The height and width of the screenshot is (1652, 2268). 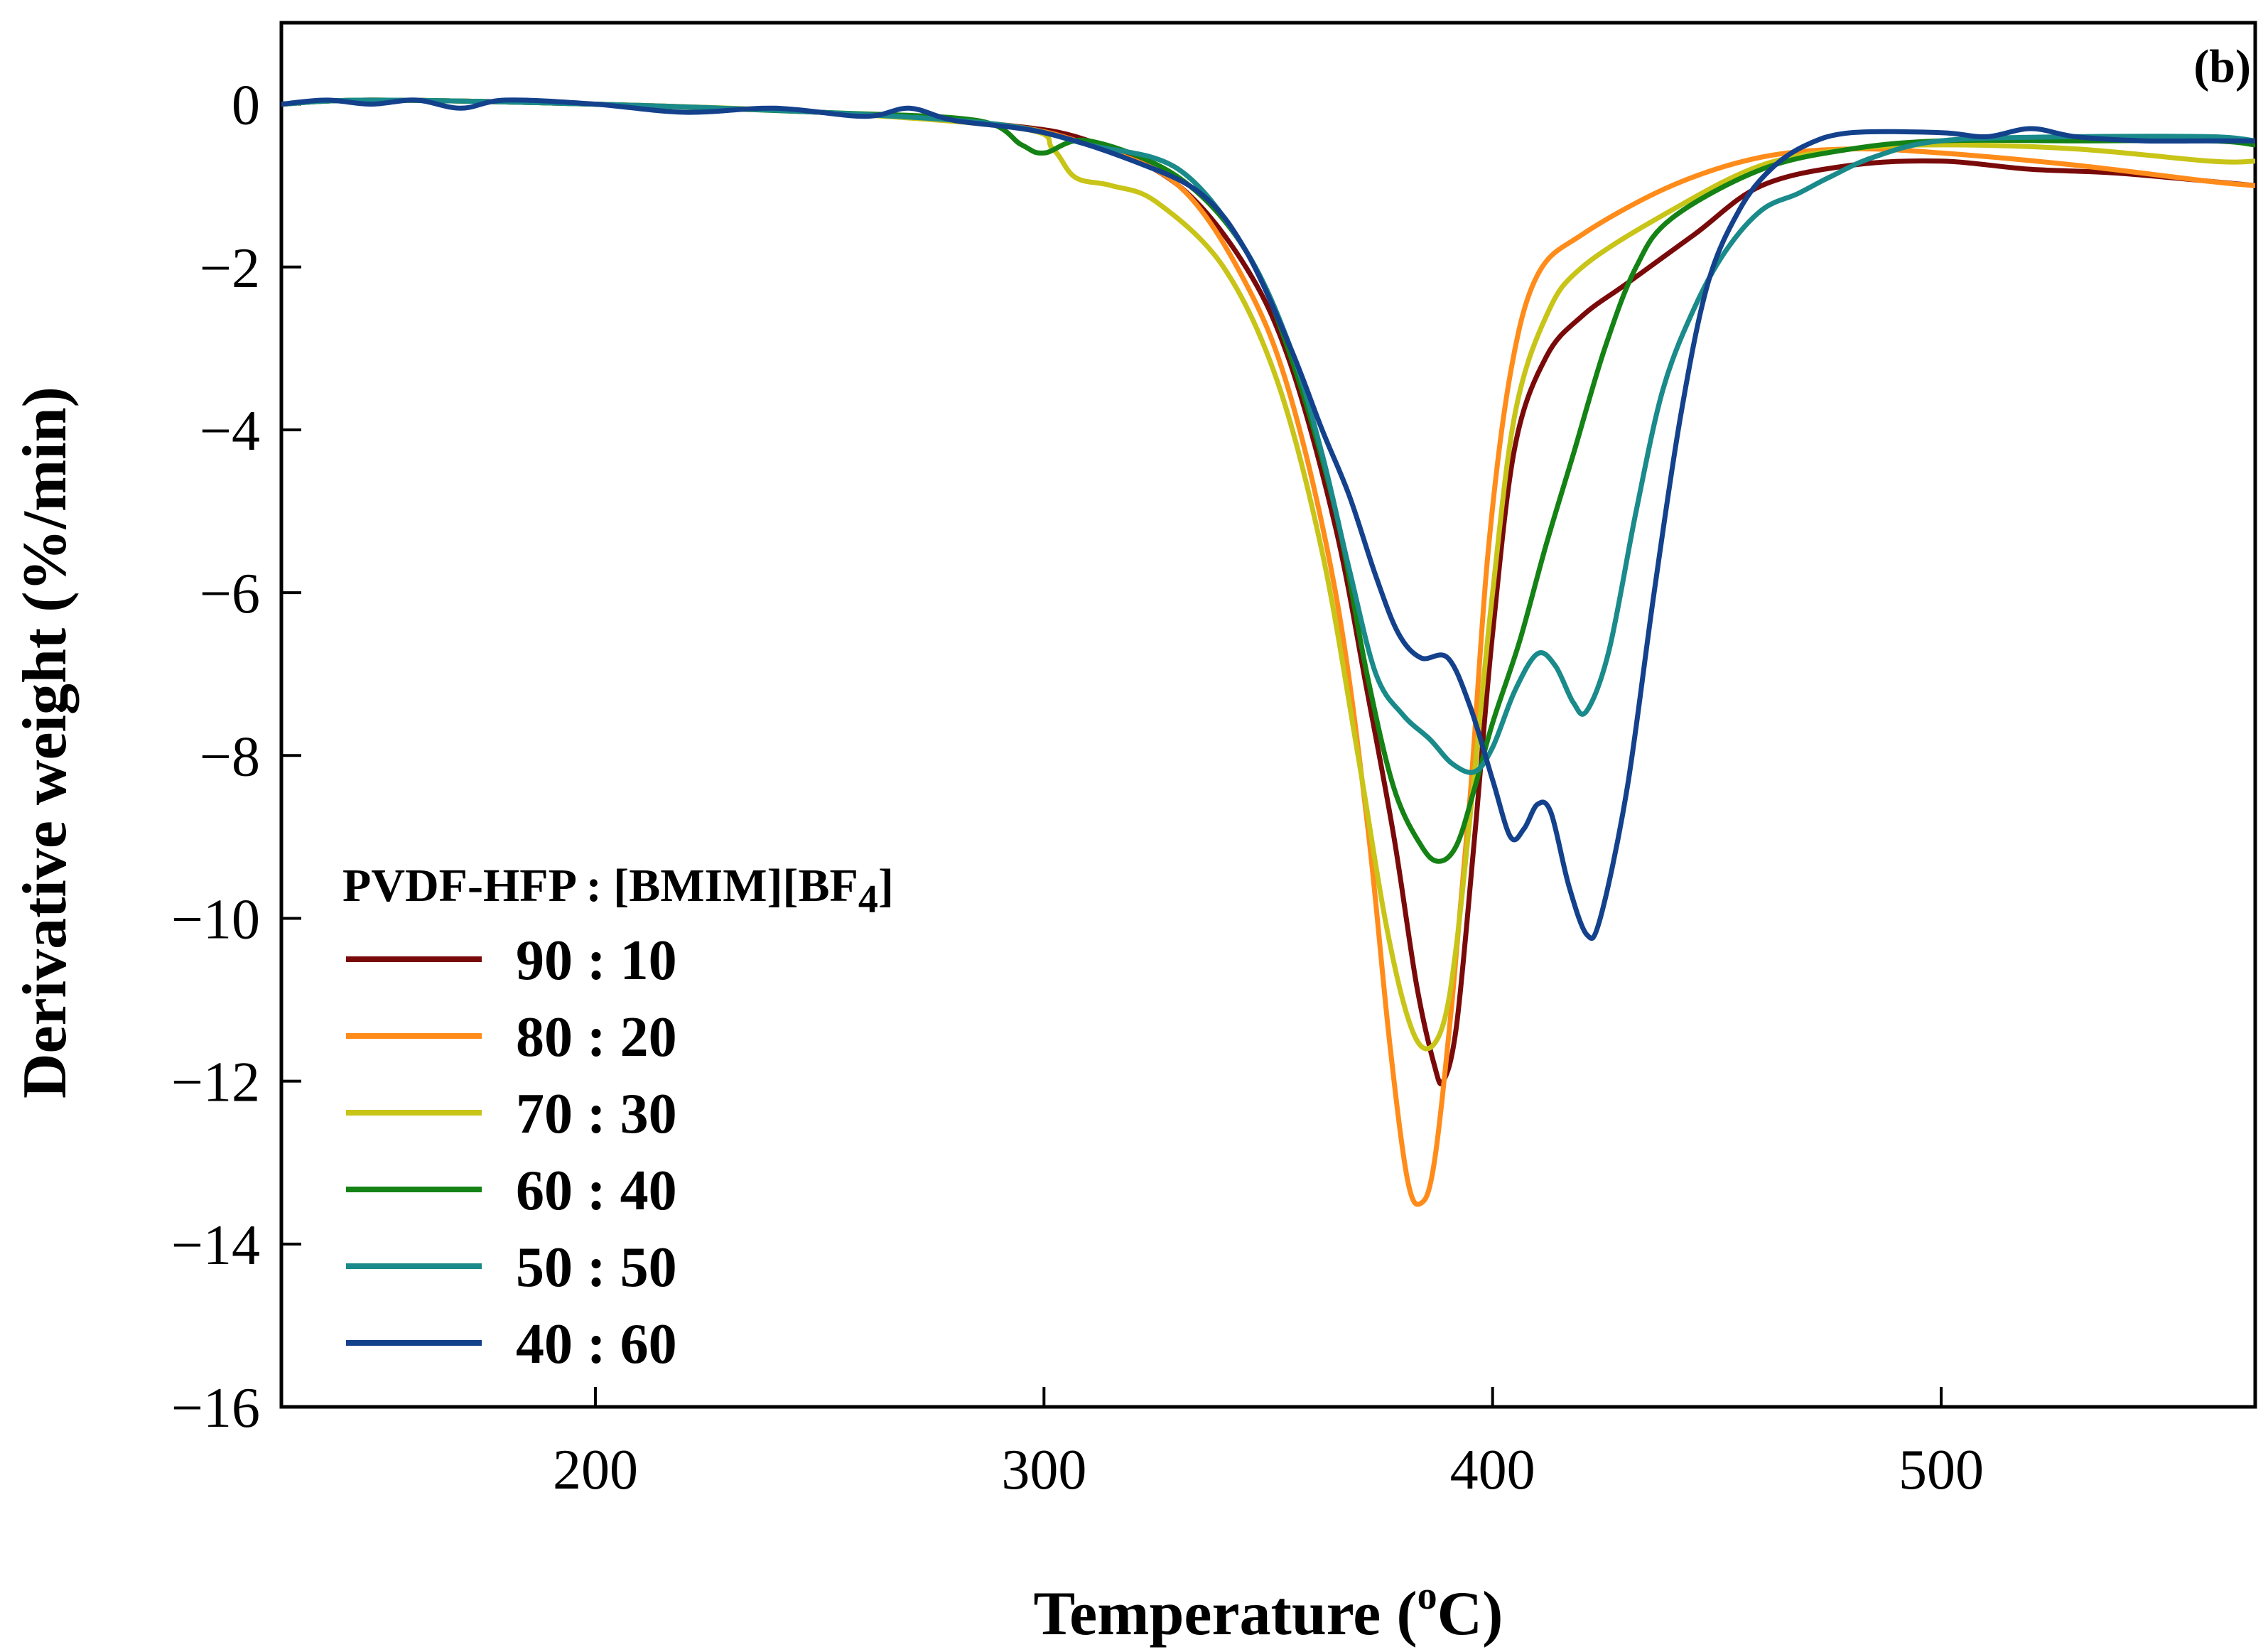 What do you see at coordinates (1226, 1614) in the screenshot?
I see `x-axis-title-main: Temperature (` at bounding box center [1226, 1614].